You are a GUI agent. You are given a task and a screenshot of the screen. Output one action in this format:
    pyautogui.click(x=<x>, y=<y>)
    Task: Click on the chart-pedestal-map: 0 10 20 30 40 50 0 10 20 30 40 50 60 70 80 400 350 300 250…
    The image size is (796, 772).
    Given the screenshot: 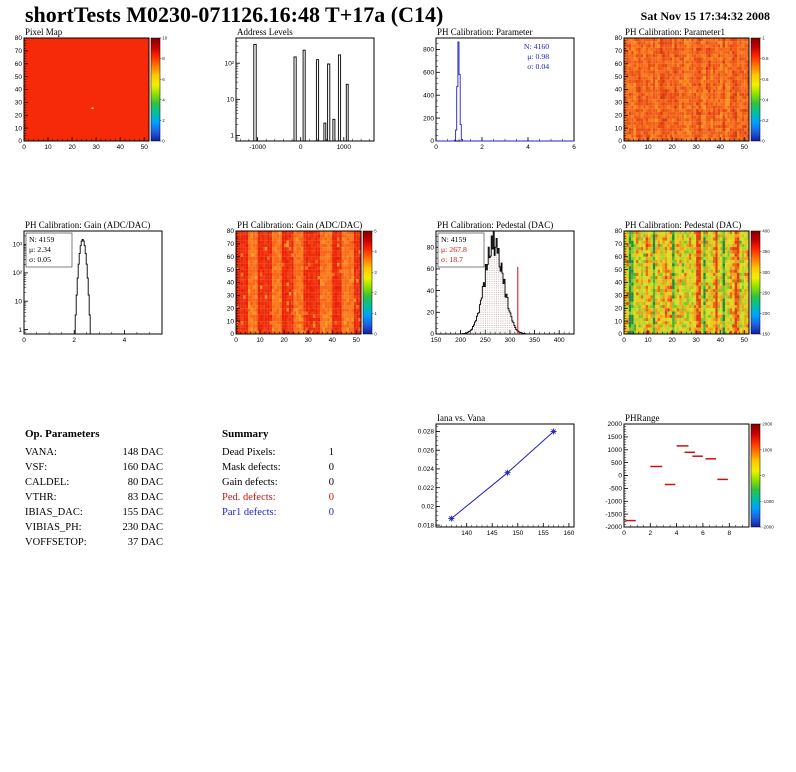 What is the action you would take?
    pyautogui.click(x=690, y=285)
    